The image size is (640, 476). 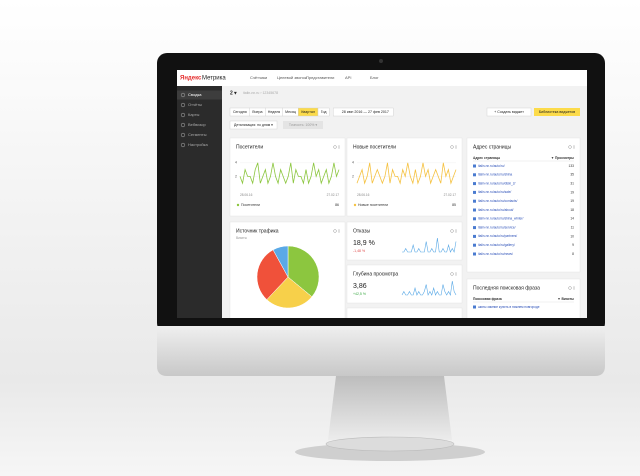 I want to click on sidebar-item: Отчёты, so click(x=195, y=104).